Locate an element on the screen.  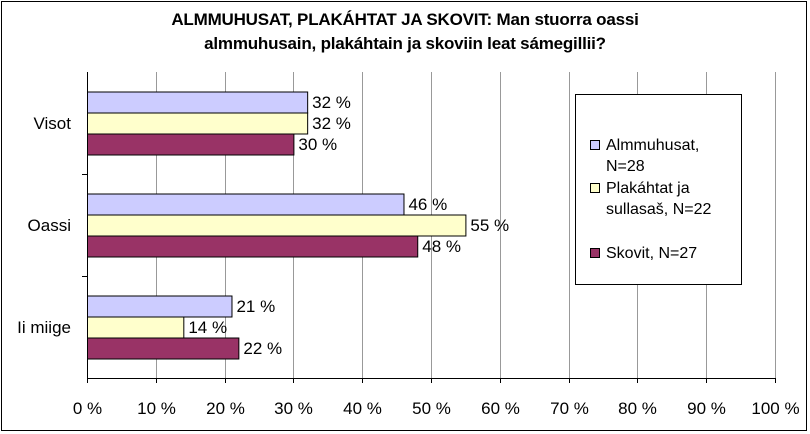
category-label-oassi: Oassi is located at coordinates (49, 225).